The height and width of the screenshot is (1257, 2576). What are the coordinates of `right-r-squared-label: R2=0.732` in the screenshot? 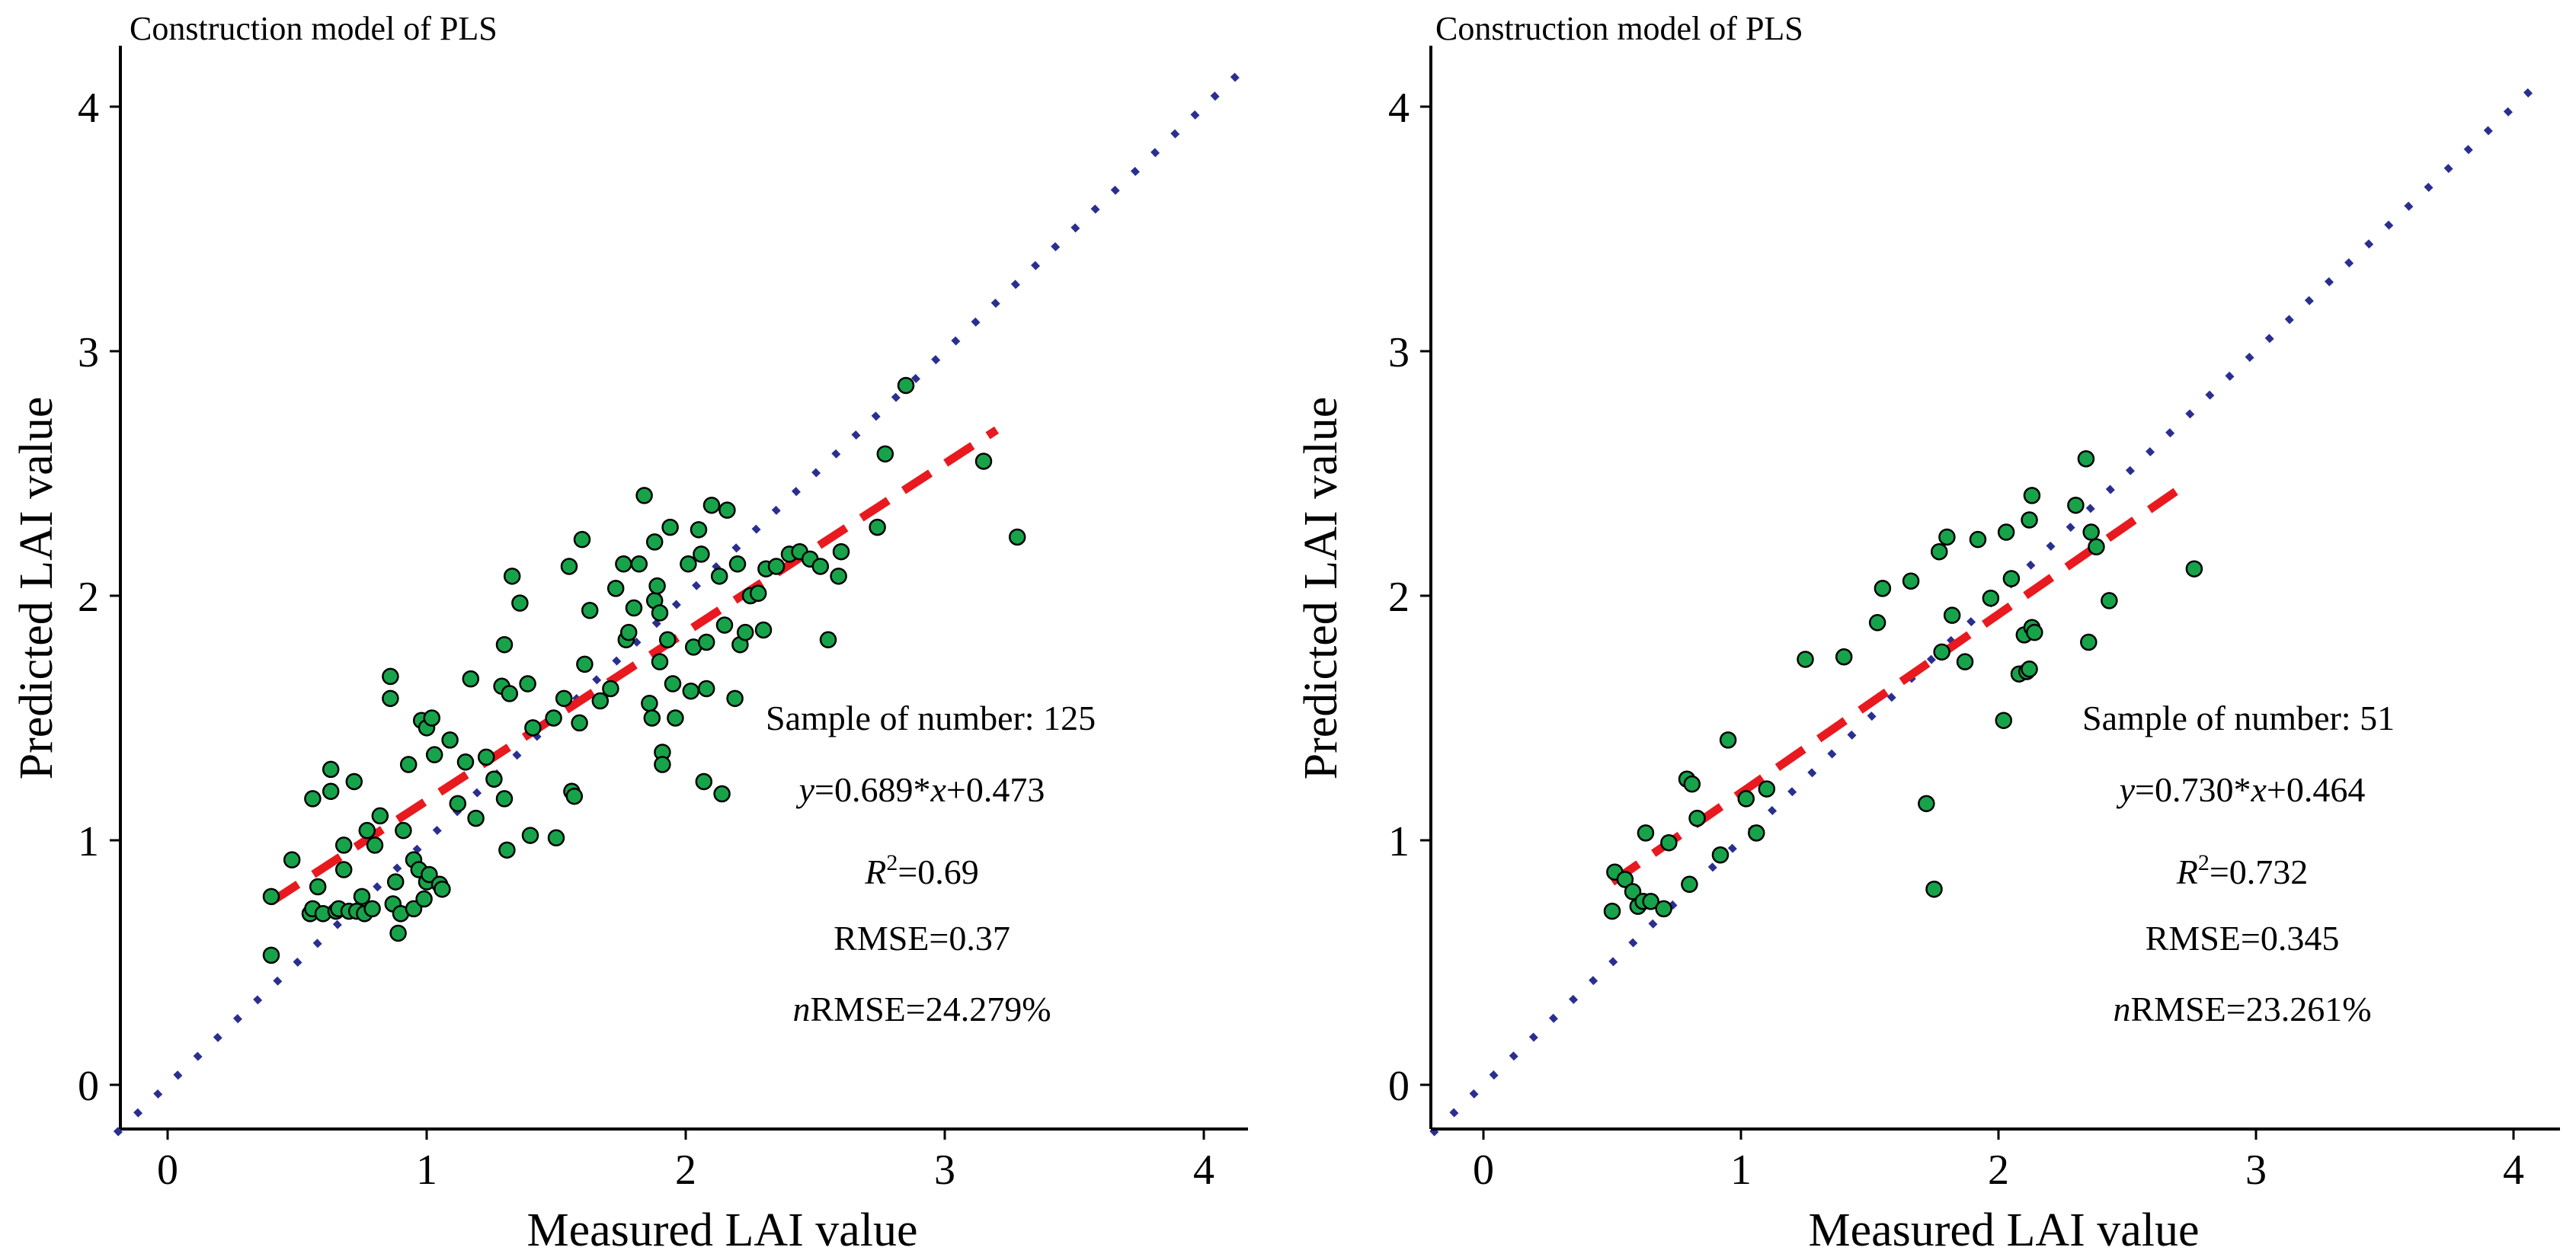 It's located at (2242, 870).